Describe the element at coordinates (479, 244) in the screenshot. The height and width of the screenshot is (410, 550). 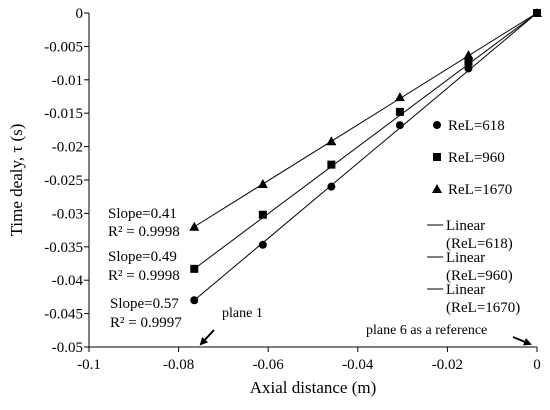
I see `legend-linear-rel618-line2: (ReL=618)` at that location.